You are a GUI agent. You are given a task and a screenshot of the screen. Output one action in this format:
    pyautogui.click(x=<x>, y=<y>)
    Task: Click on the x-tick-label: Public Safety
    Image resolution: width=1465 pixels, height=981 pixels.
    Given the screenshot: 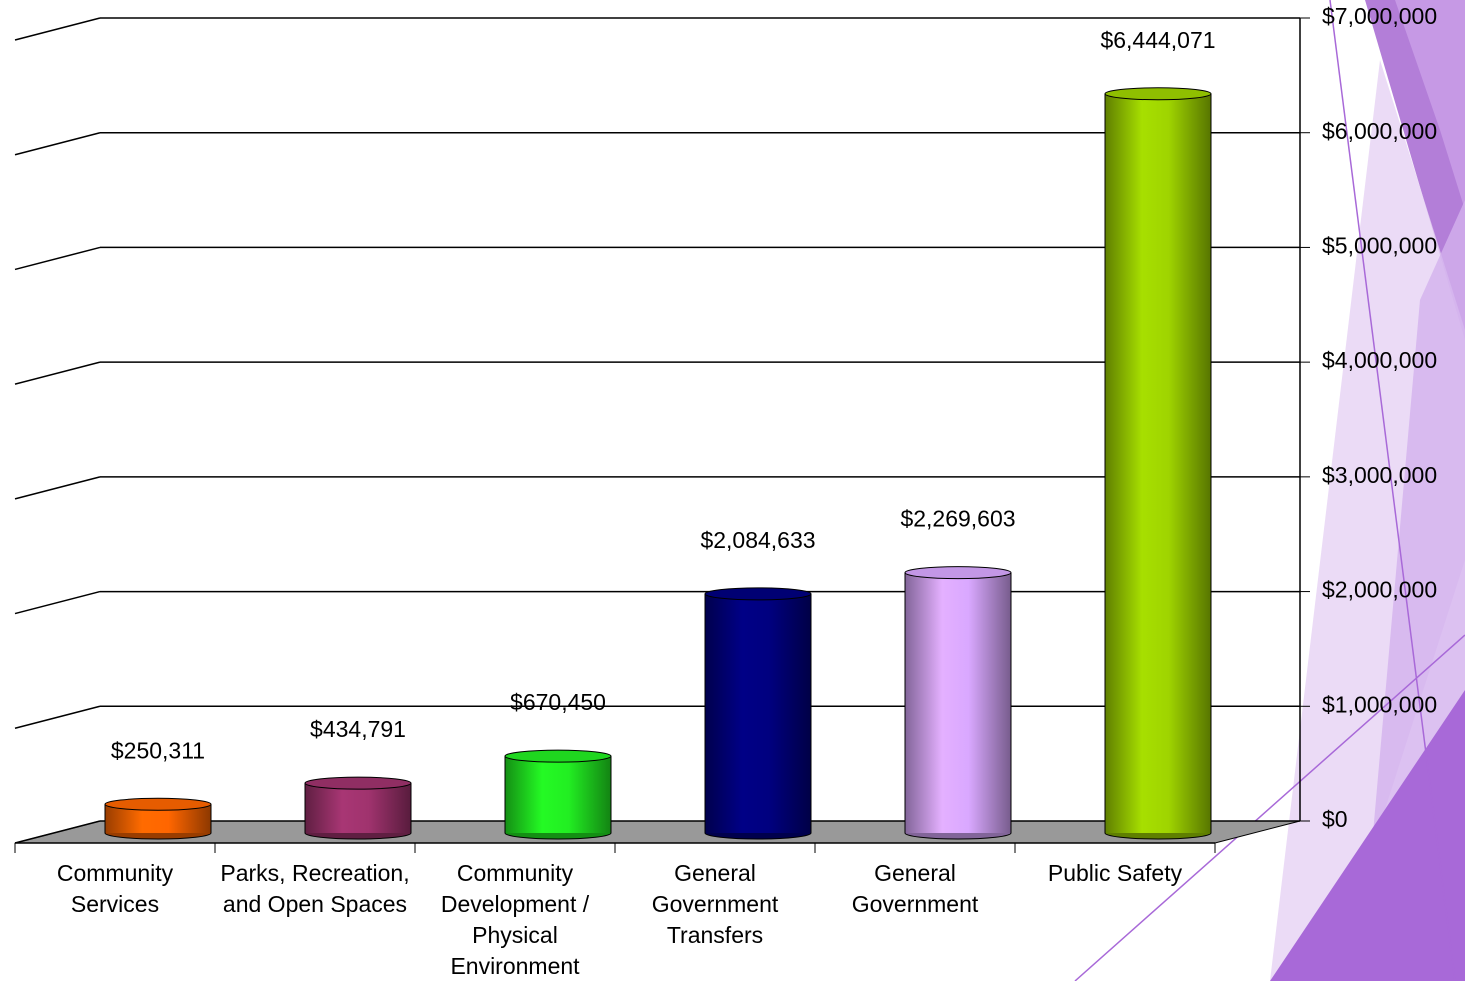 What is the action you would take?
    pyautogui.click(x=1115, y=873)
    